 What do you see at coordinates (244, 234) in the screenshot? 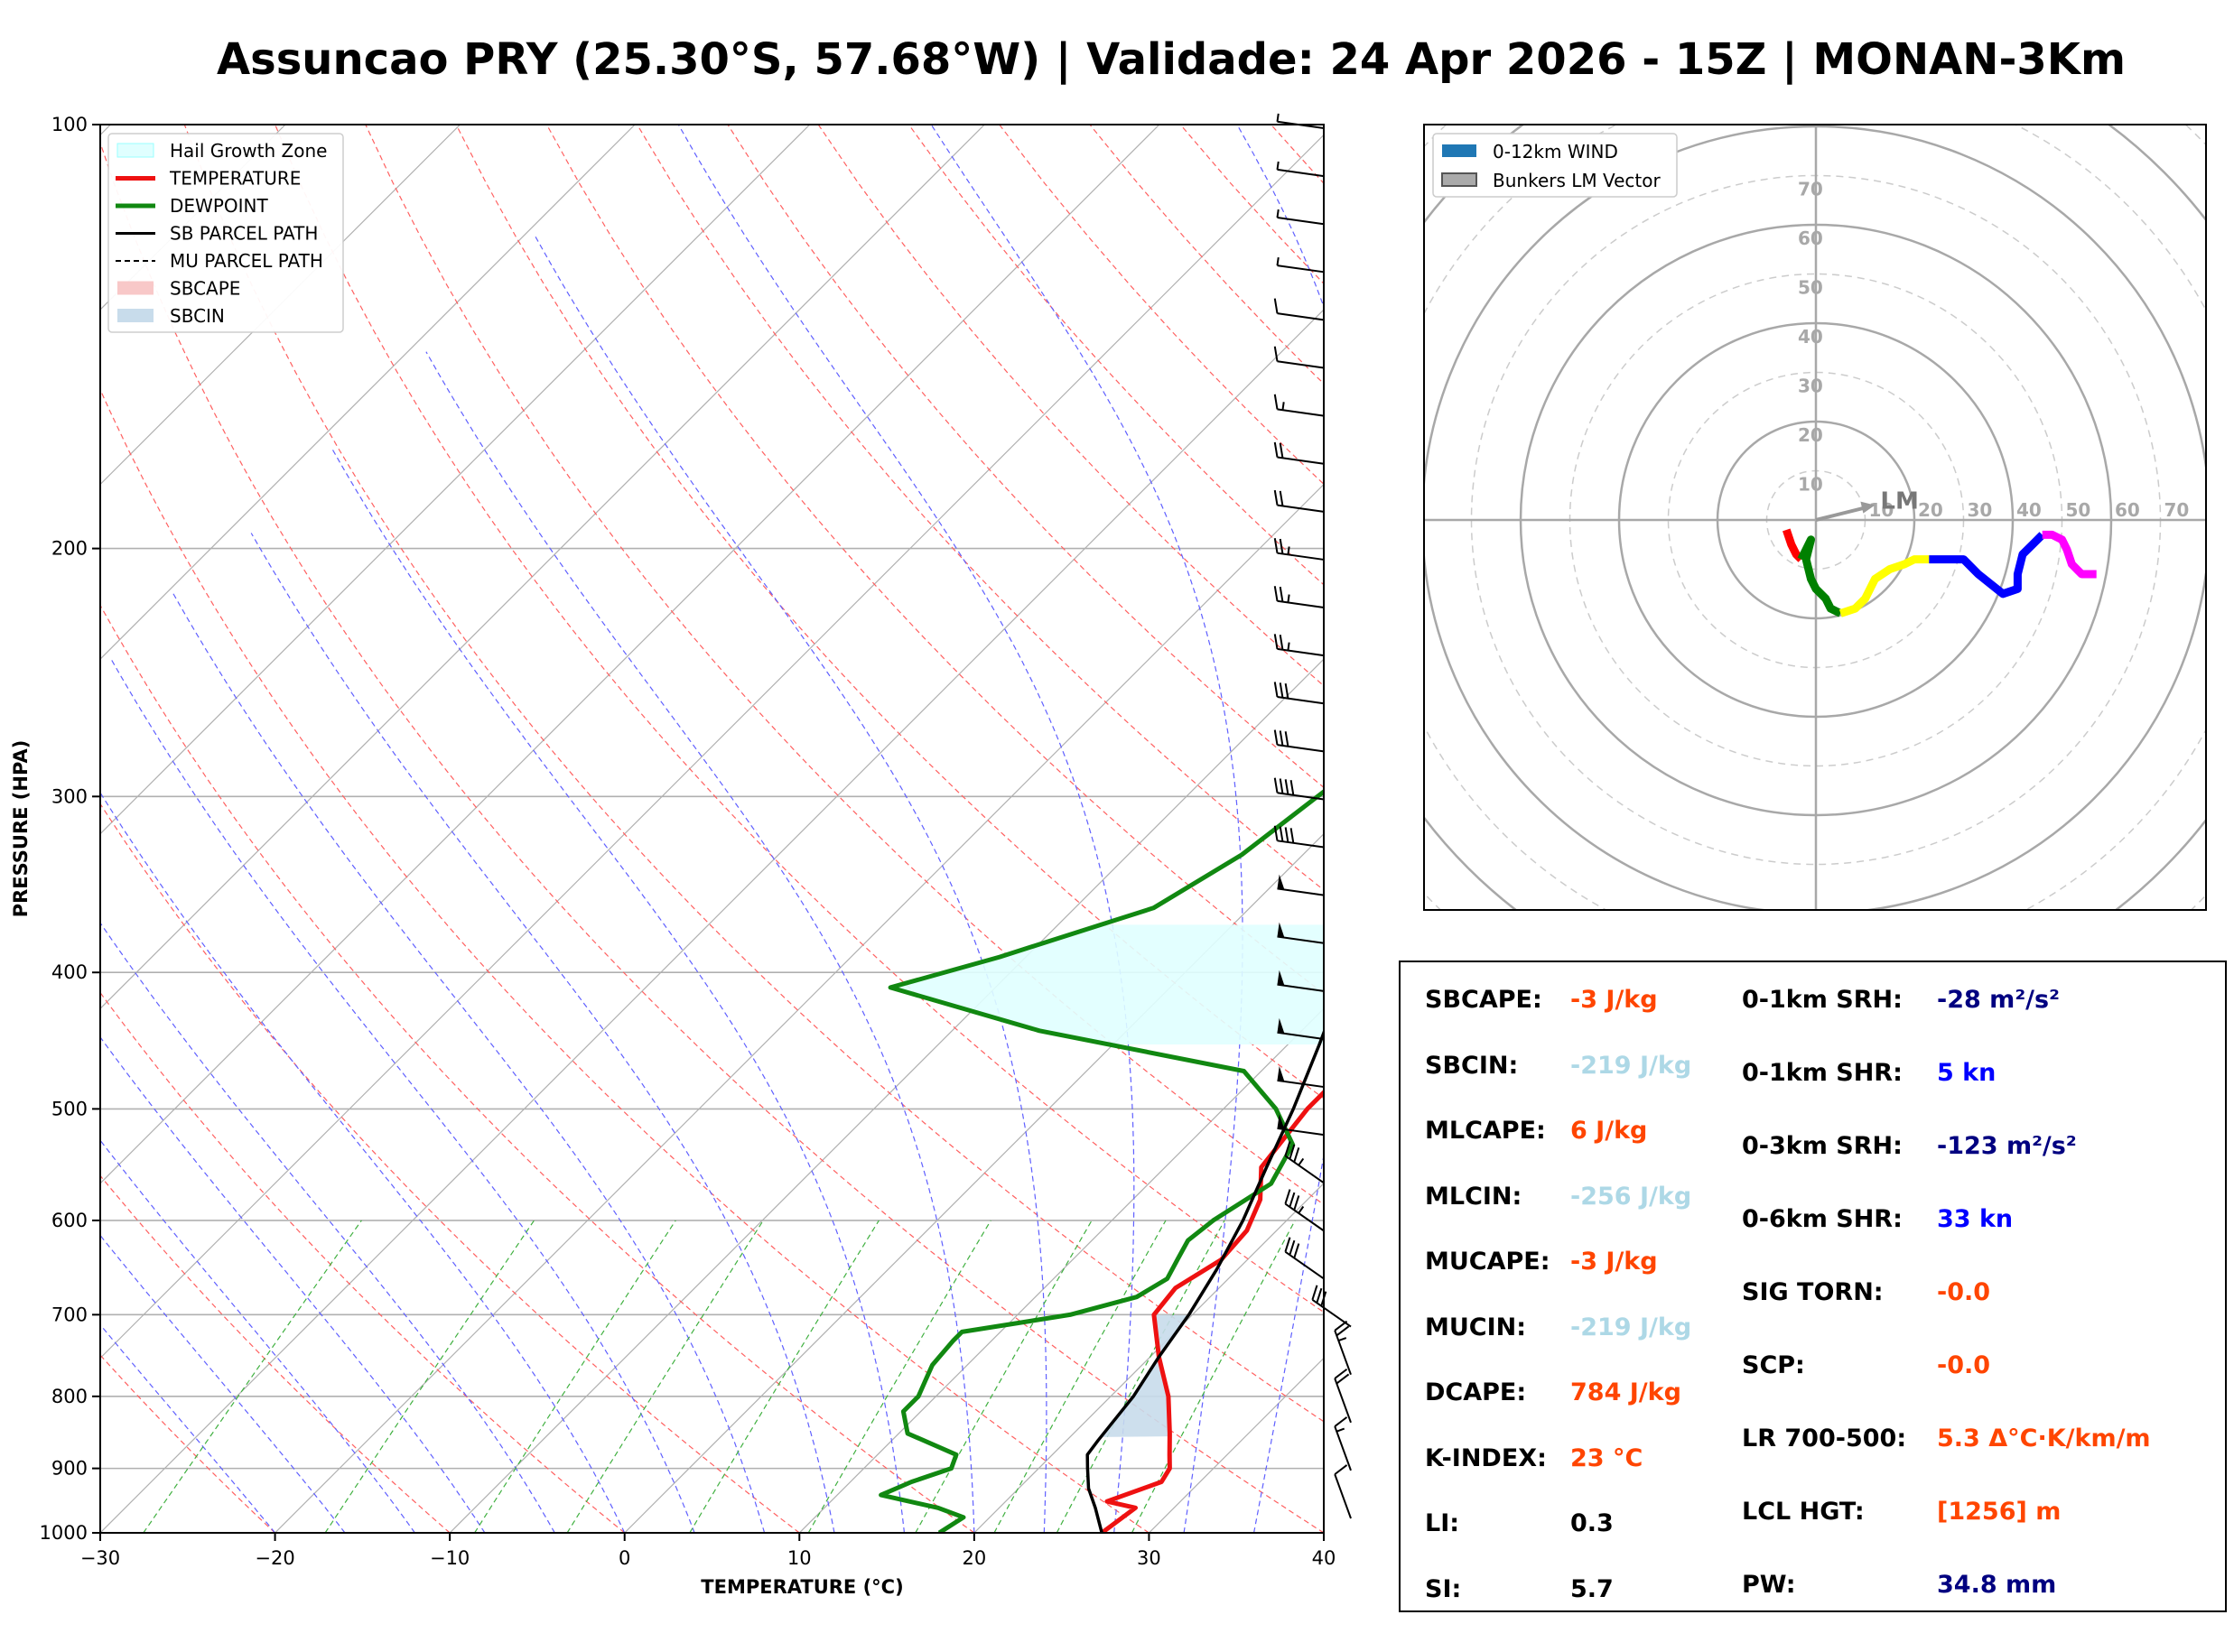
I see `legend-label: SB PARCEL PATH` at bounding box center [244, 234].